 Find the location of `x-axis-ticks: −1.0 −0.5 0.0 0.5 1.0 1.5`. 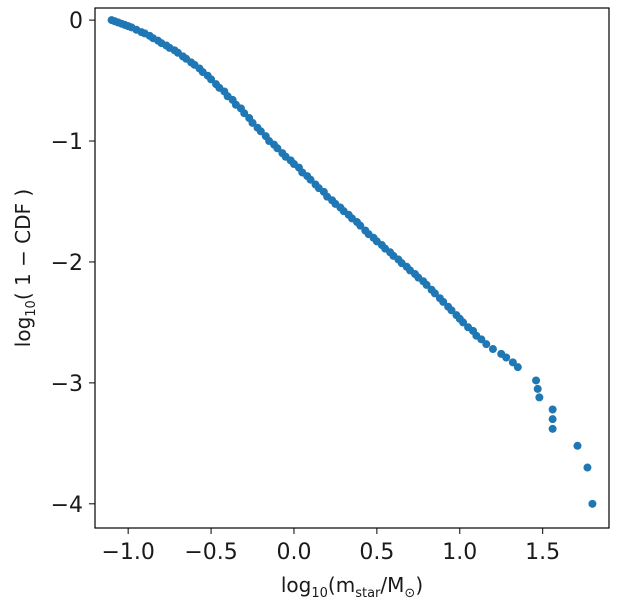

x-axis-ticks: −1.0 −0.5 0.0 0.5 1.0 1.5 is located at coordinates (330, 546).